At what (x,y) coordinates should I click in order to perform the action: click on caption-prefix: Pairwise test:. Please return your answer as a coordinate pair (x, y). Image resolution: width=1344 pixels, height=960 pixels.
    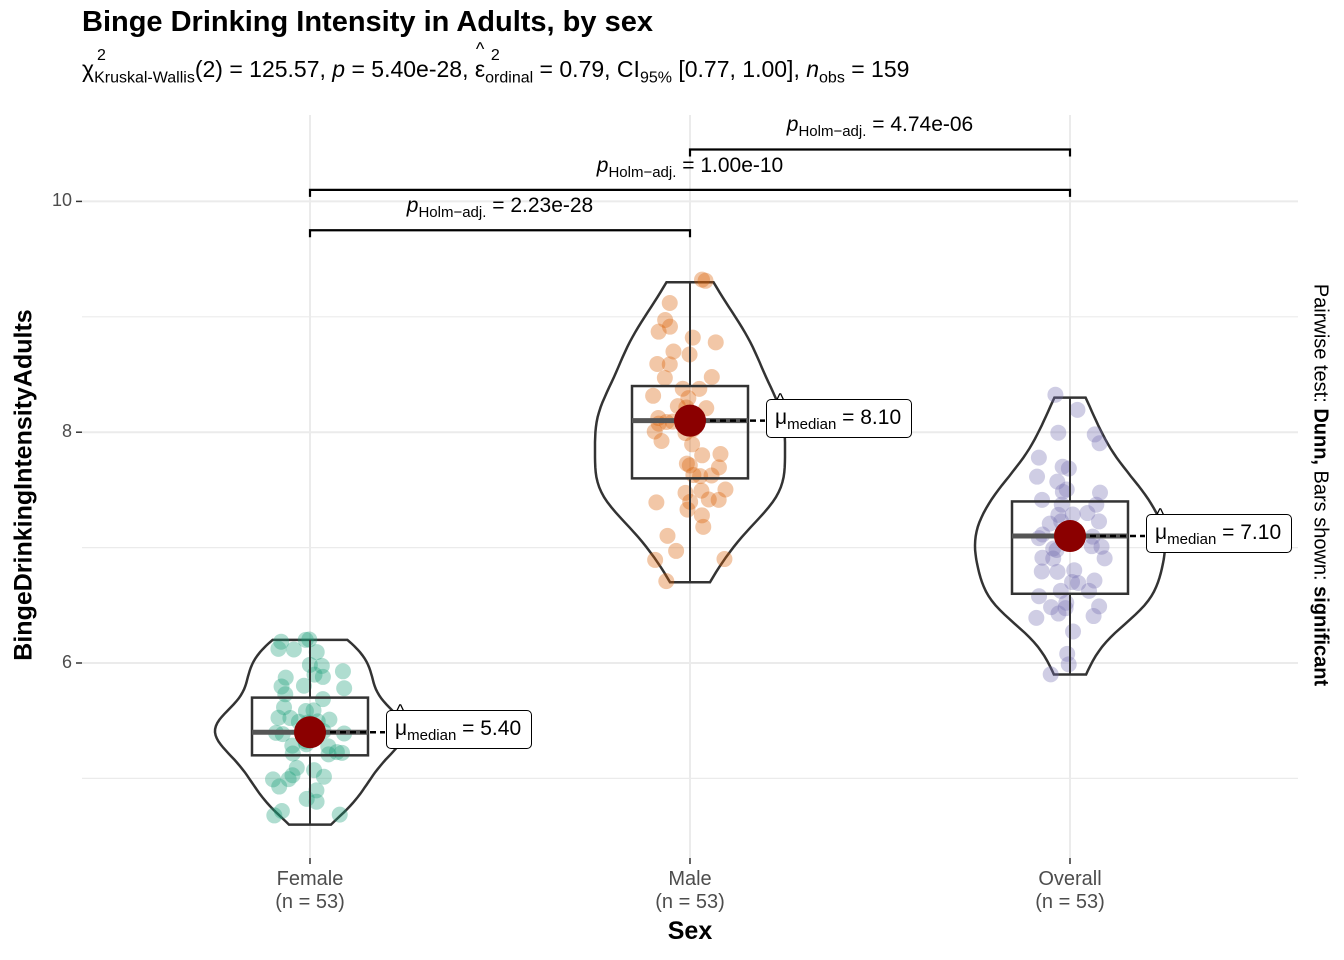
    Looking at the image, I should click on (1320, 346).